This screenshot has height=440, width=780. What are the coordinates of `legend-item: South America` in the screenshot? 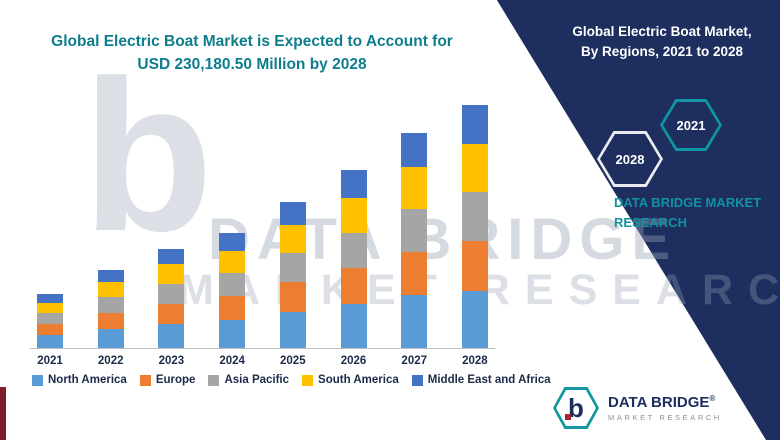 It's located at (350, 380).